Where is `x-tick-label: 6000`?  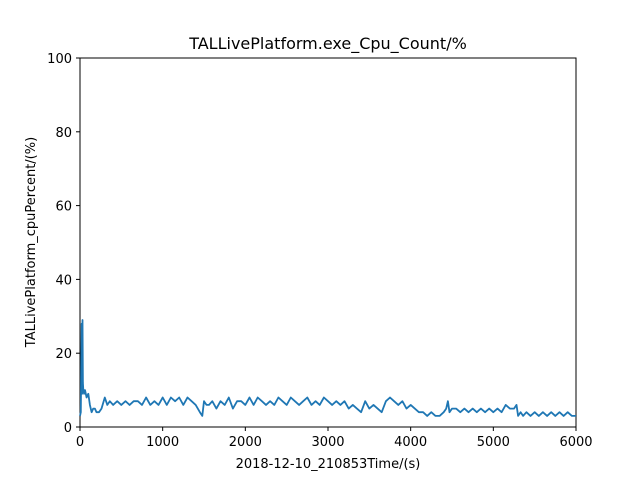 x-tick-label: 6000 is located at coordinates (575, 442).